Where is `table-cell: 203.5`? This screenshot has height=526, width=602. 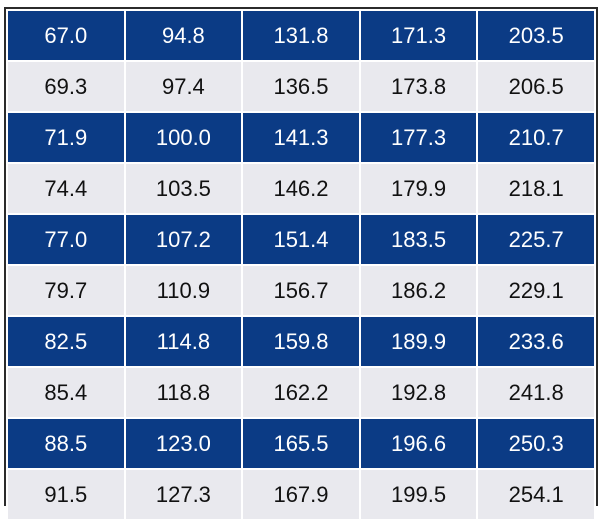 table-cell: 203.5 is located at coordinates (536, 35).